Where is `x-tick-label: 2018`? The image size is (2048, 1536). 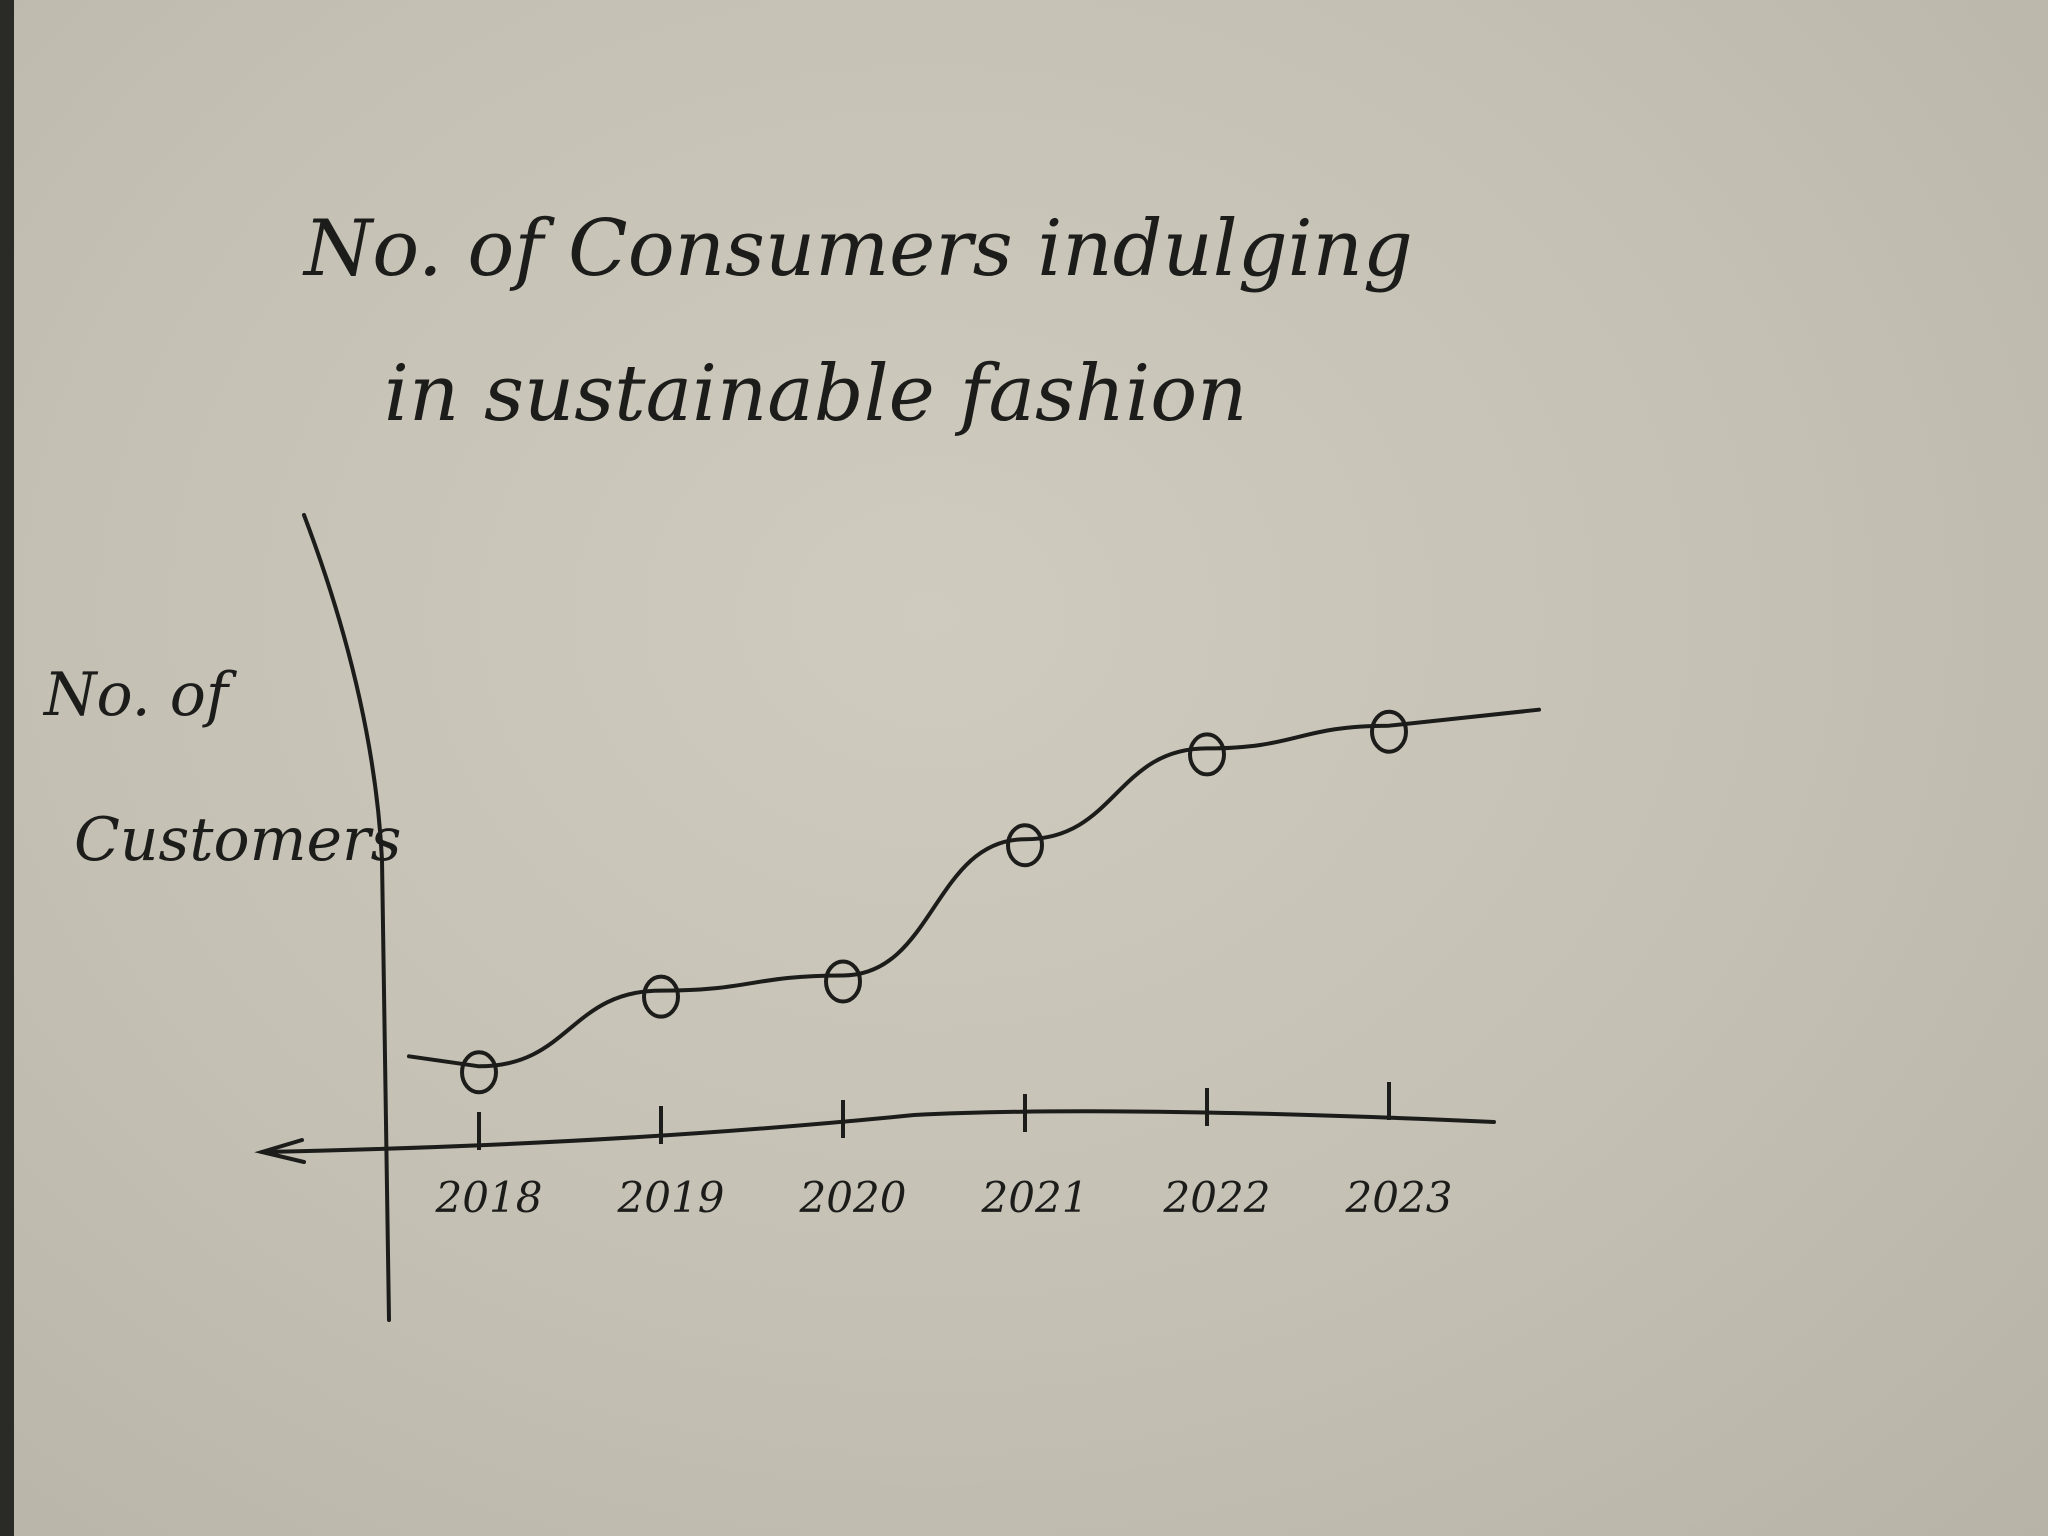 x-tick-label: 2018 is located at coordinates (489, 1197).